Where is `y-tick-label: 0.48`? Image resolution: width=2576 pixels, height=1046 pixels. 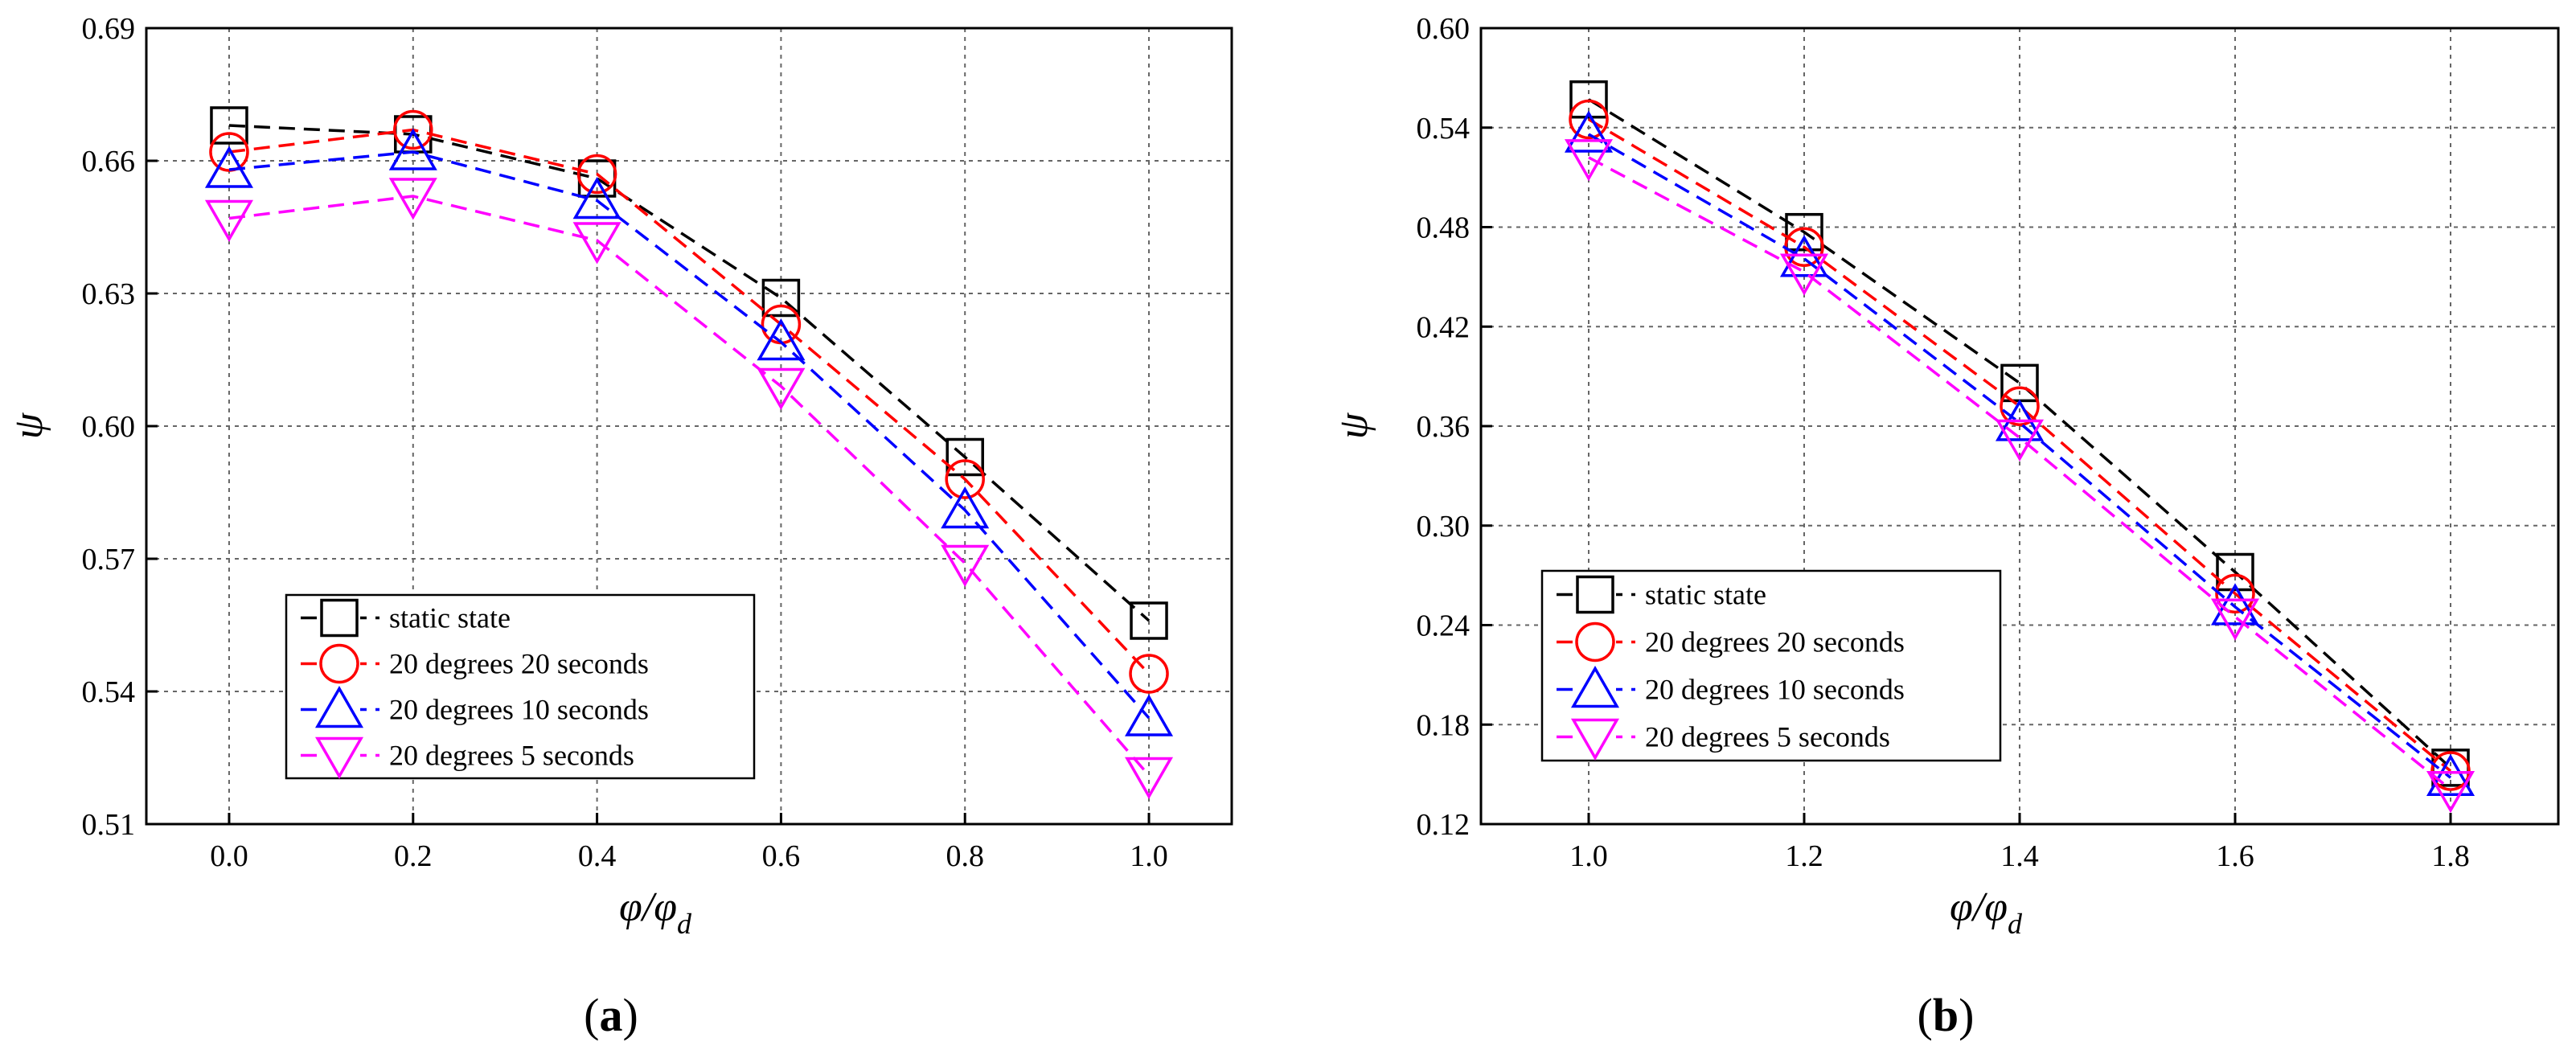
y-tick-label: 0.48 is located at coordinates (1444, 228).